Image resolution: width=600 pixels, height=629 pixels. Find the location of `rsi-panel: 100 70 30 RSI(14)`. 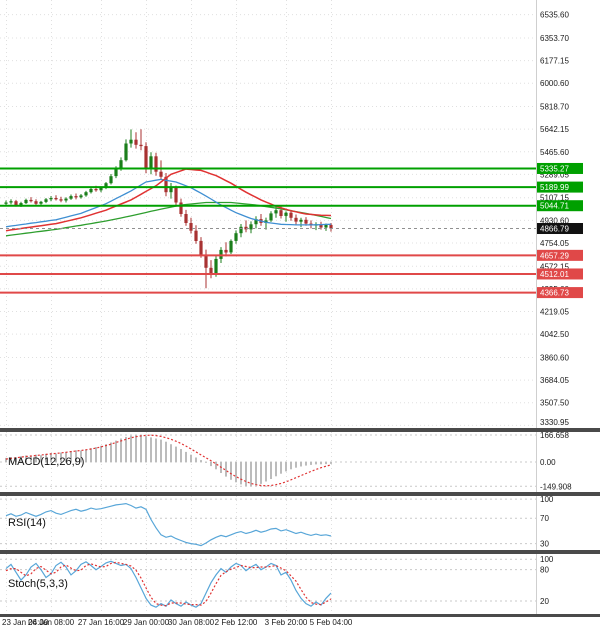

rsi-panel: 100 70 30 RSI(14) is located at coordinates (300, 523).